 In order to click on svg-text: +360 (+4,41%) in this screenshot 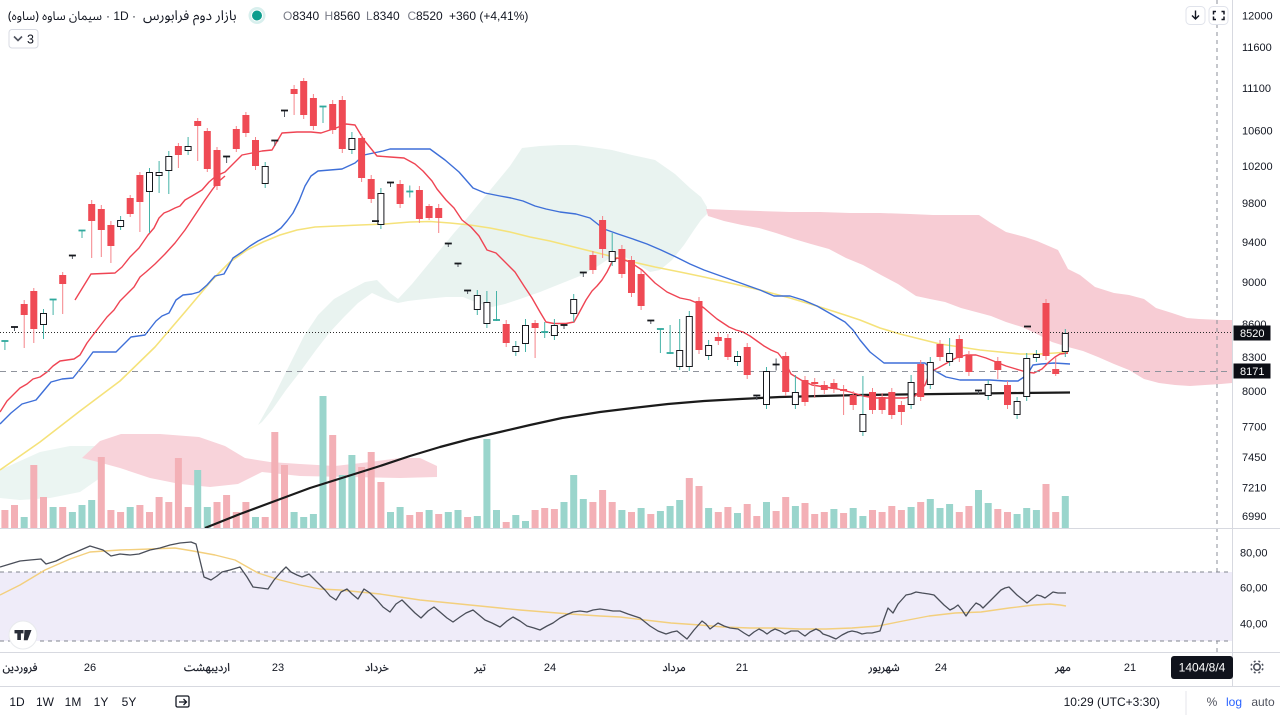, I will do `click(488, 16)`.